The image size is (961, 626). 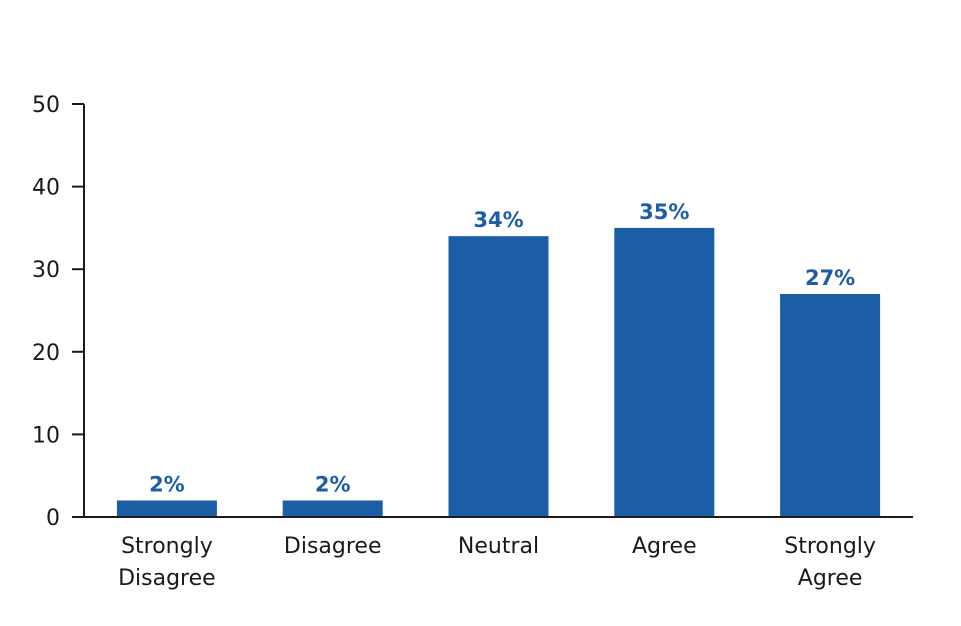 What do you see at coordinates (46, 270) in the screenshot?
I see `y-tick-label: 30` at bounding box center [46, 270].